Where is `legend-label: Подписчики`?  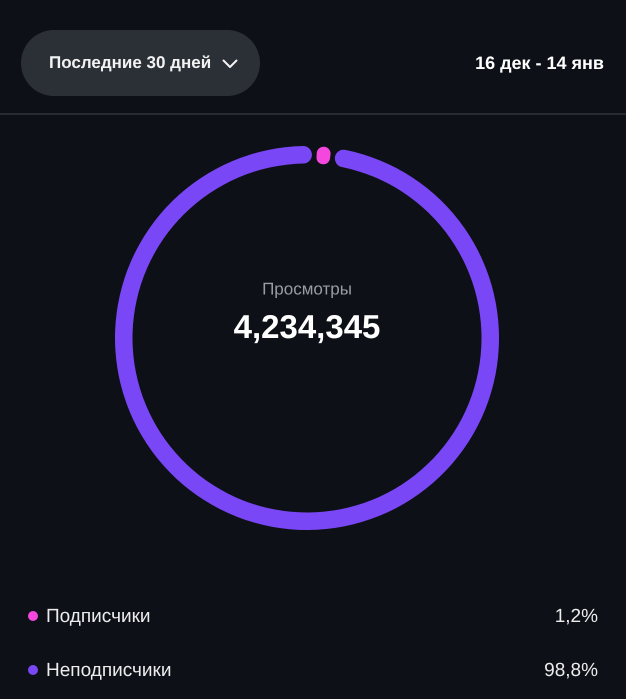
legend-label: Подписчики is located at coordinates (98, 617).